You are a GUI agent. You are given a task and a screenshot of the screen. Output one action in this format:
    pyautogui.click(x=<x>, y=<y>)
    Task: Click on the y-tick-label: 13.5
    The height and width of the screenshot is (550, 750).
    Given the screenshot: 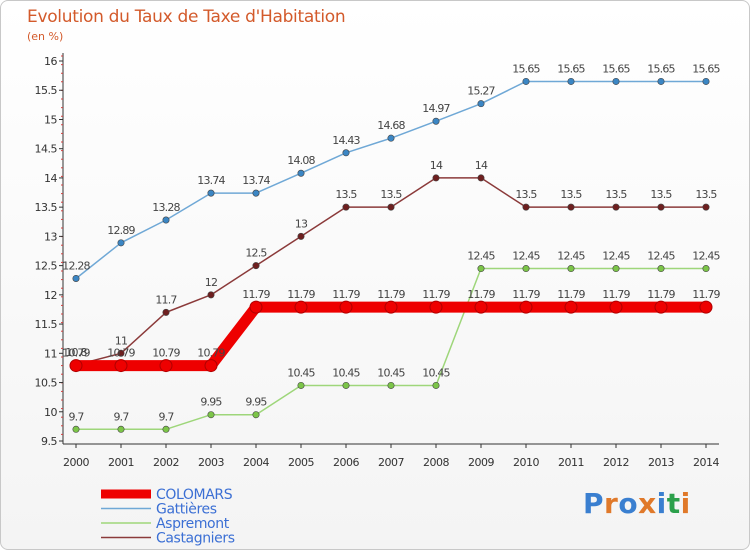 What is the action you would take?
    pyautogui.click(x=46, y=207)
    